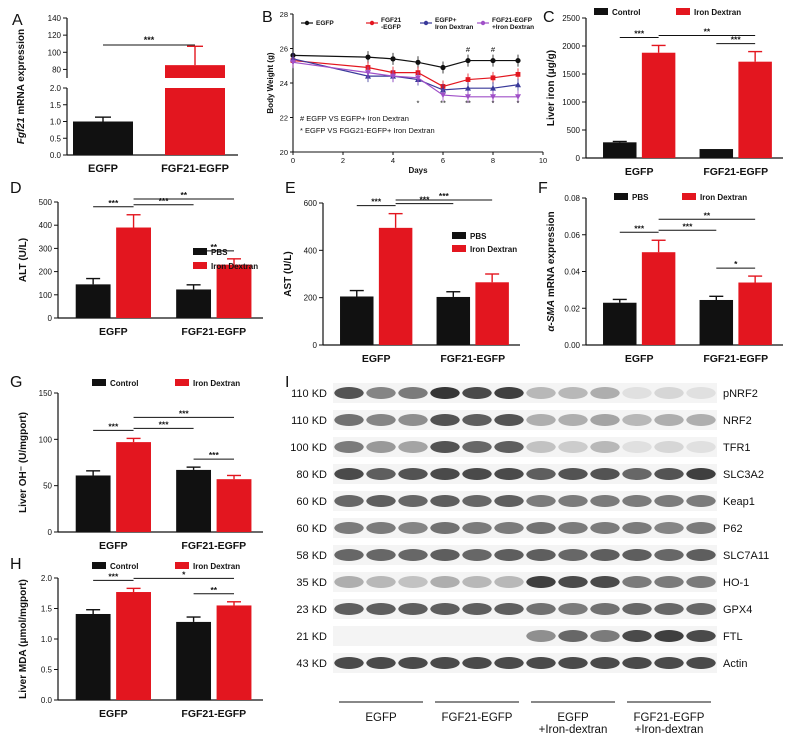 The height and width of the screenshot is (744, 795). What do you see at coordinates (530, 474) in the screenshot?
I see `blot-row-slc3a2: 80 KD SLC3A2` at bounding box center [530, 474].